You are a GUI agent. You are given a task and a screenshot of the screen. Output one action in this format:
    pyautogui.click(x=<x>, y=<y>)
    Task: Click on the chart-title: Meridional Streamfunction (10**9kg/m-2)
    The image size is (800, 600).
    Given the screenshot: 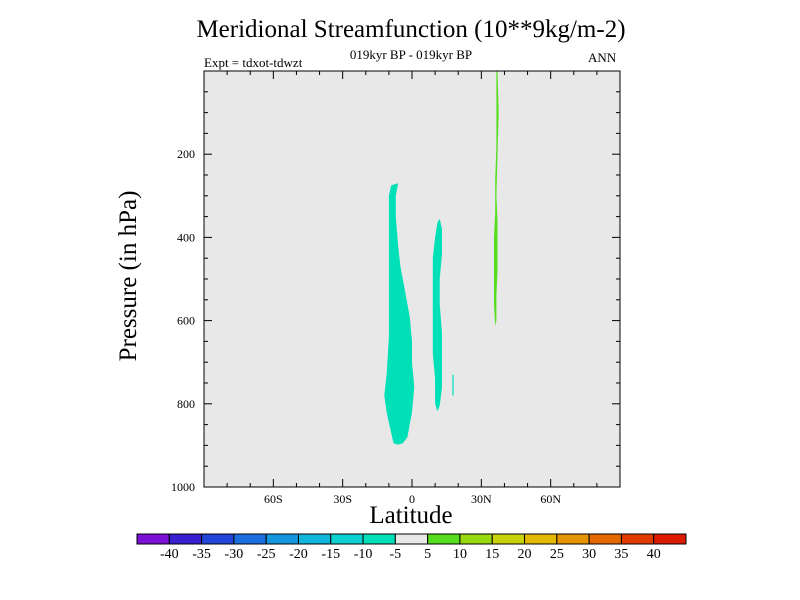 What is the action you would take?
    pyautogui.click(x=411, y=29)
    